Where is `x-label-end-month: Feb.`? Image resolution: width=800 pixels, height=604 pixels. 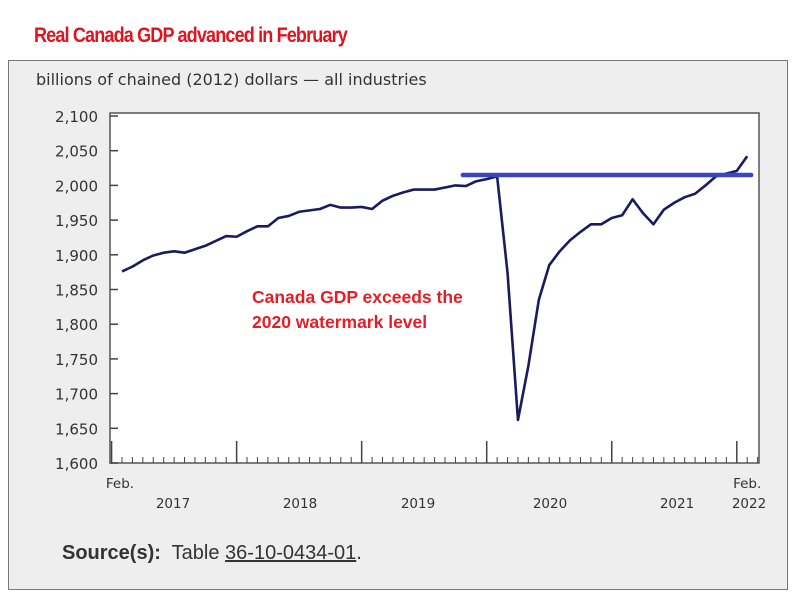 x-label-end-month: Feb. is located at coordinates (747, 484).